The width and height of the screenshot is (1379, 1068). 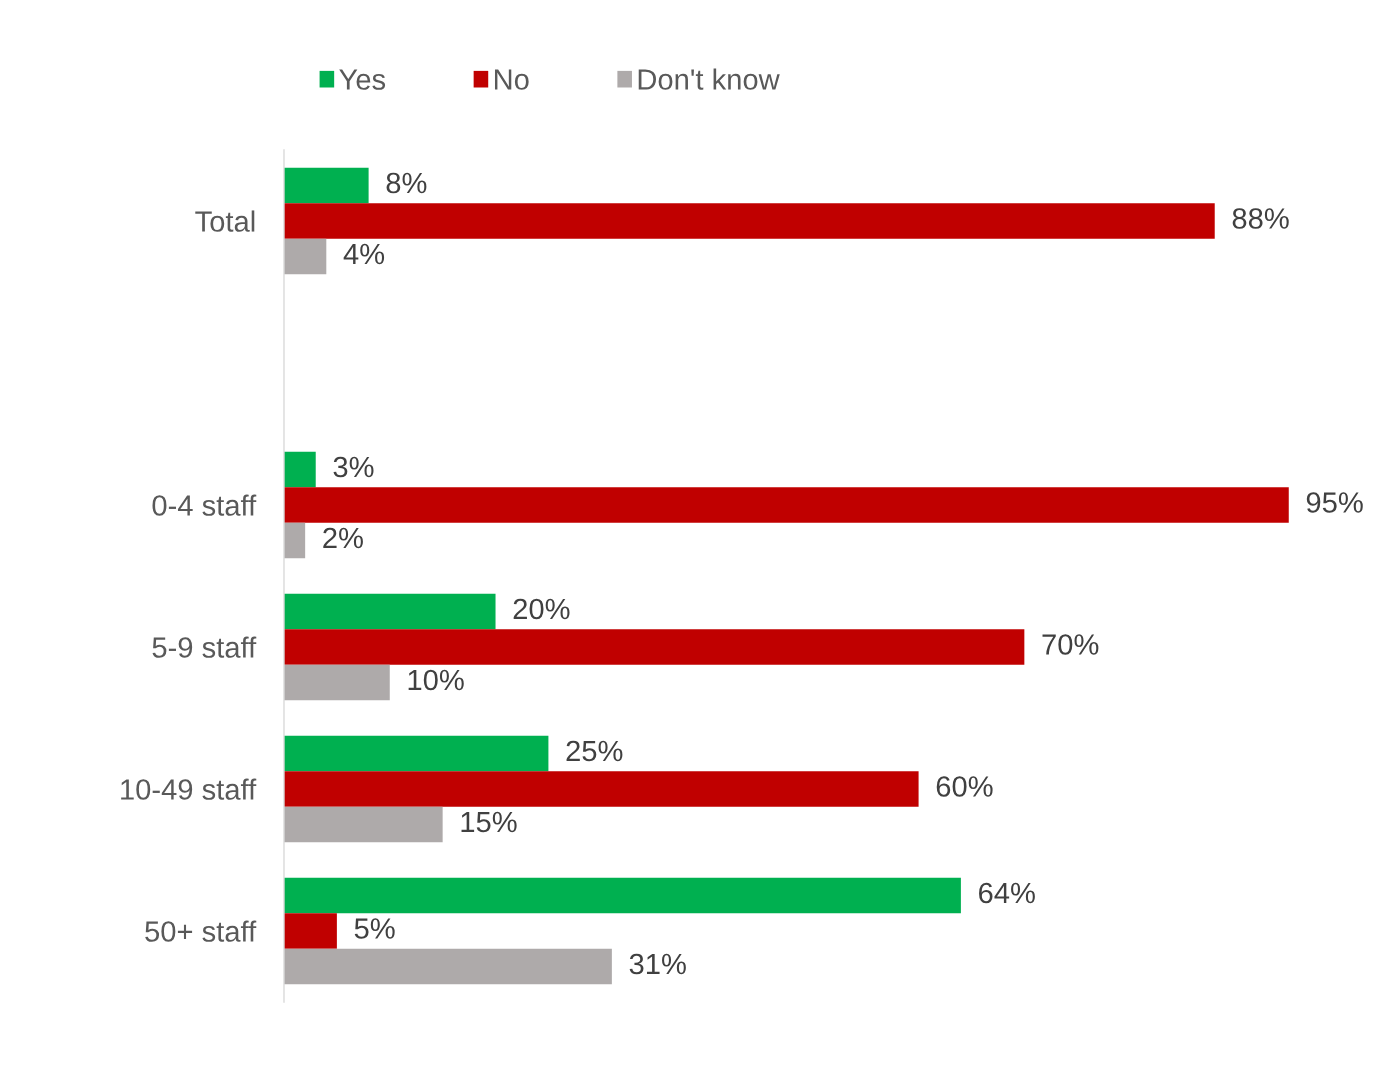 I want to click on data-label: 95%, so click(x=1334, y=502).